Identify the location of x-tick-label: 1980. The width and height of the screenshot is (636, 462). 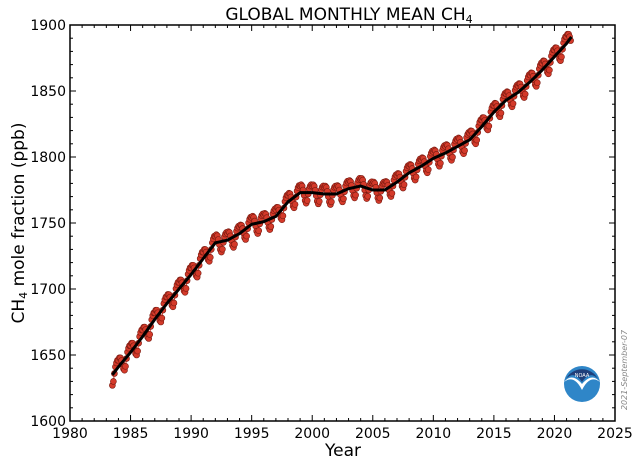
(70, 434).